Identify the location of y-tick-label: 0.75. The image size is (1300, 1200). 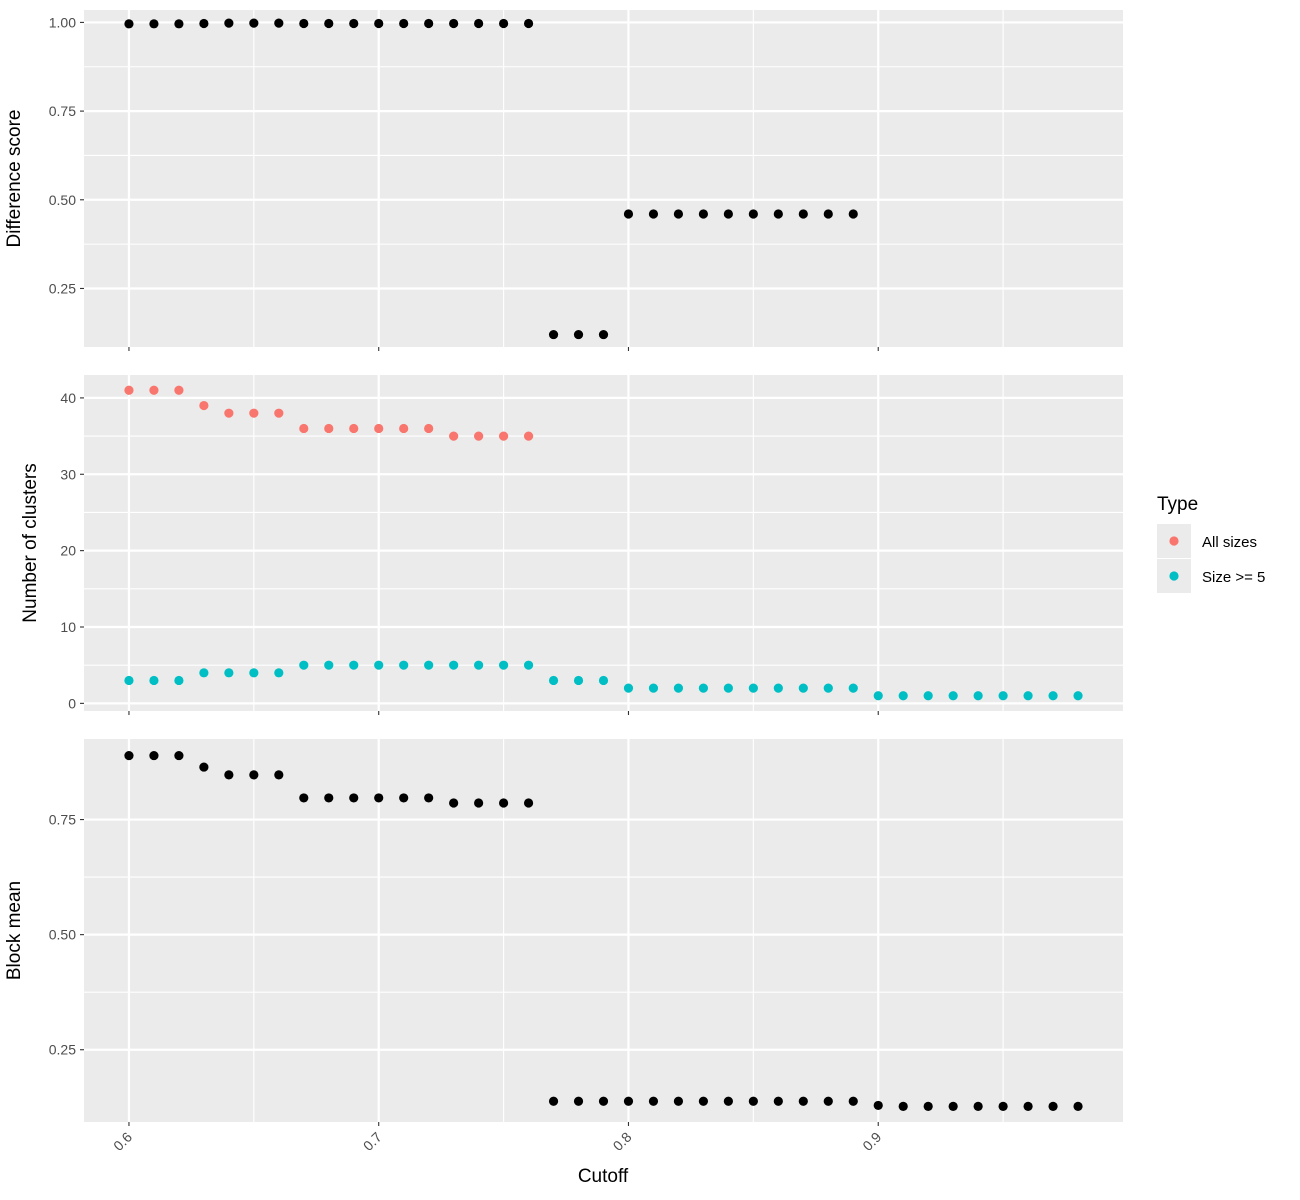
(62, 111).